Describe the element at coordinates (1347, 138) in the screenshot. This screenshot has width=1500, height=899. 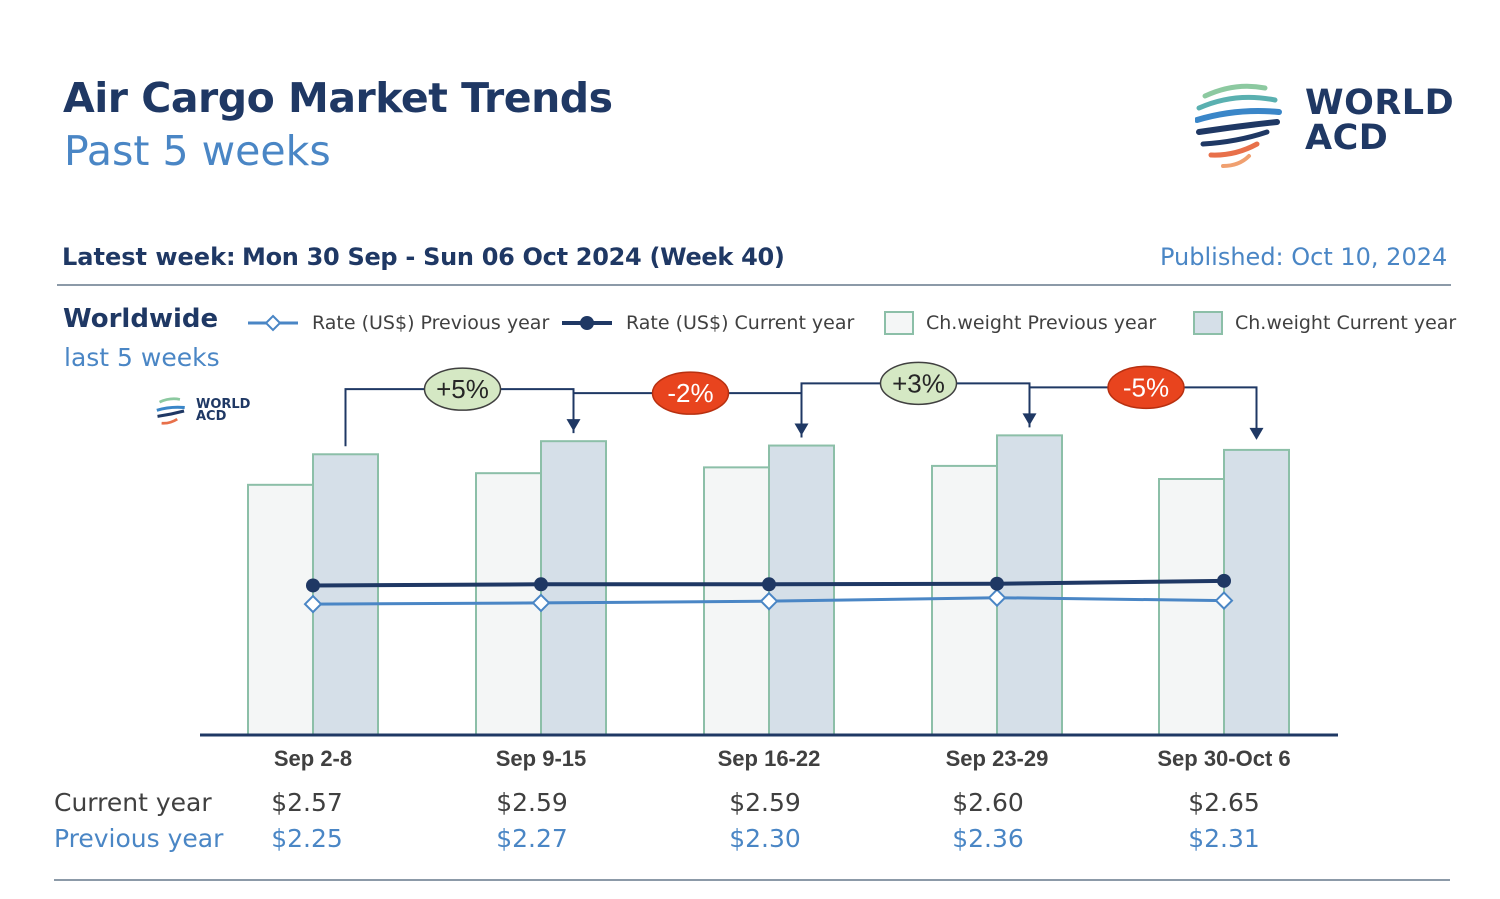
I see `logo-text-acd: ACD` at that location.